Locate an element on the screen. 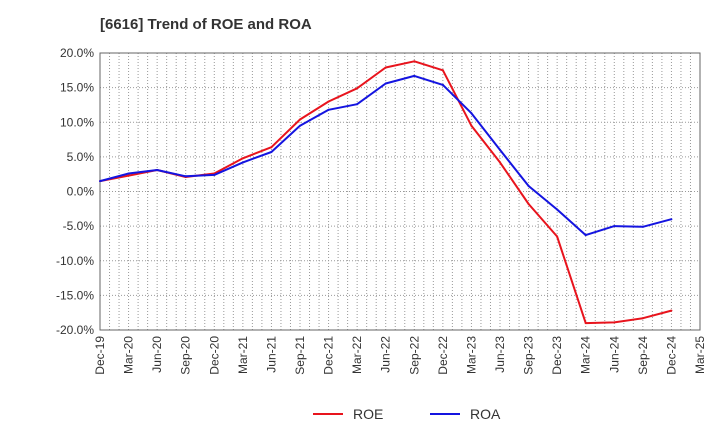  y-tick-label: 5.0% is located at coordinates (81, 157).